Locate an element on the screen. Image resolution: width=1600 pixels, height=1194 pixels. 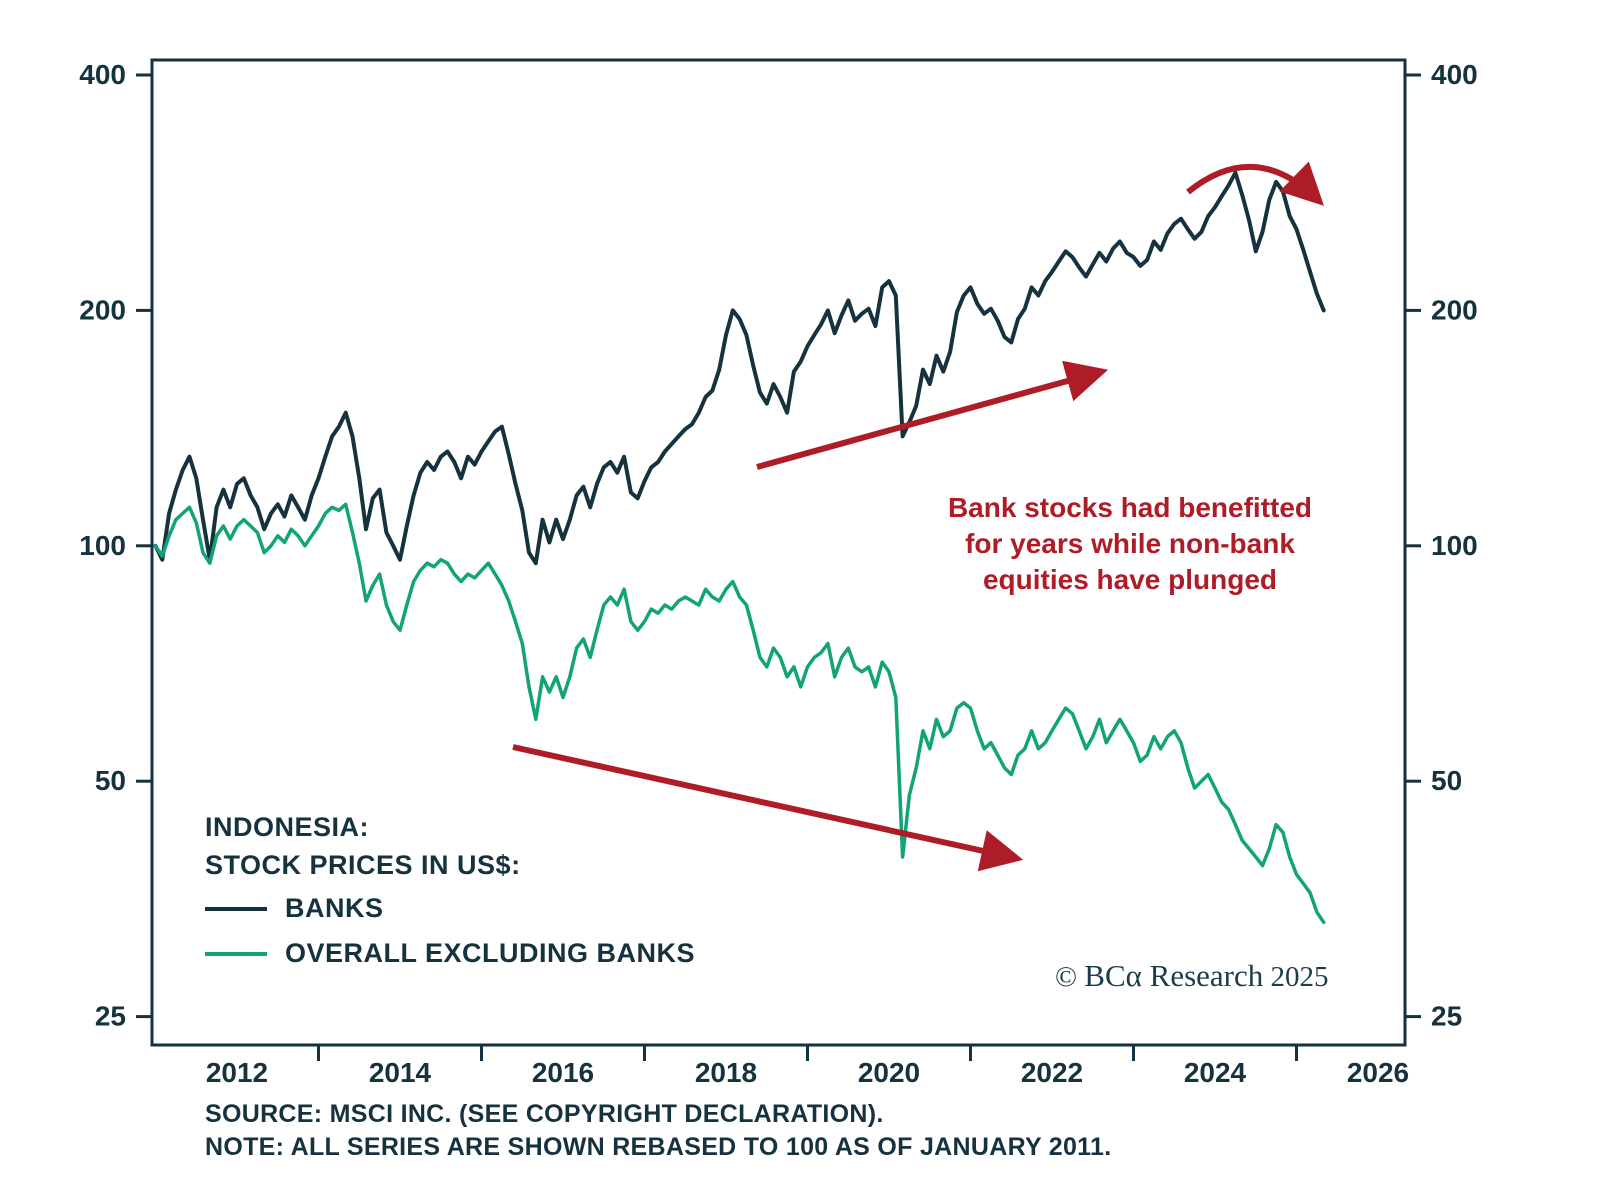
legend-title-country: INDONESIA: is located at coordinates (287, 827).